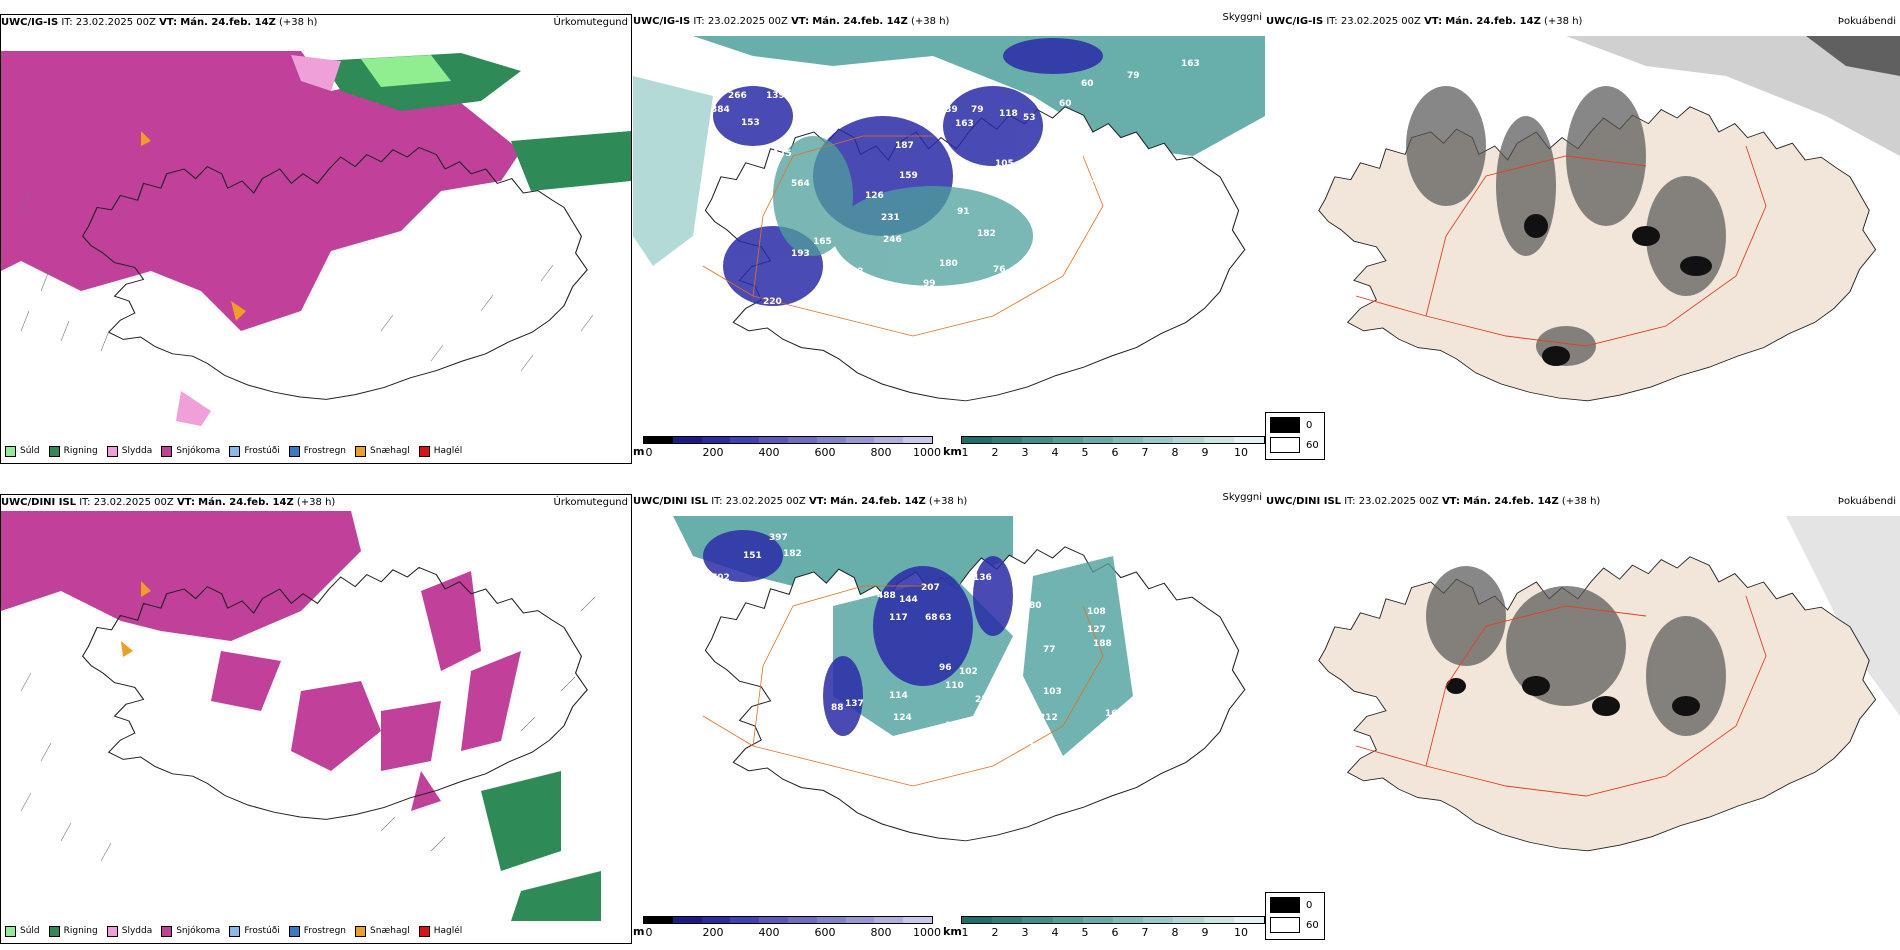  I want to click on ceiling-label: 136, so click(826, 128).